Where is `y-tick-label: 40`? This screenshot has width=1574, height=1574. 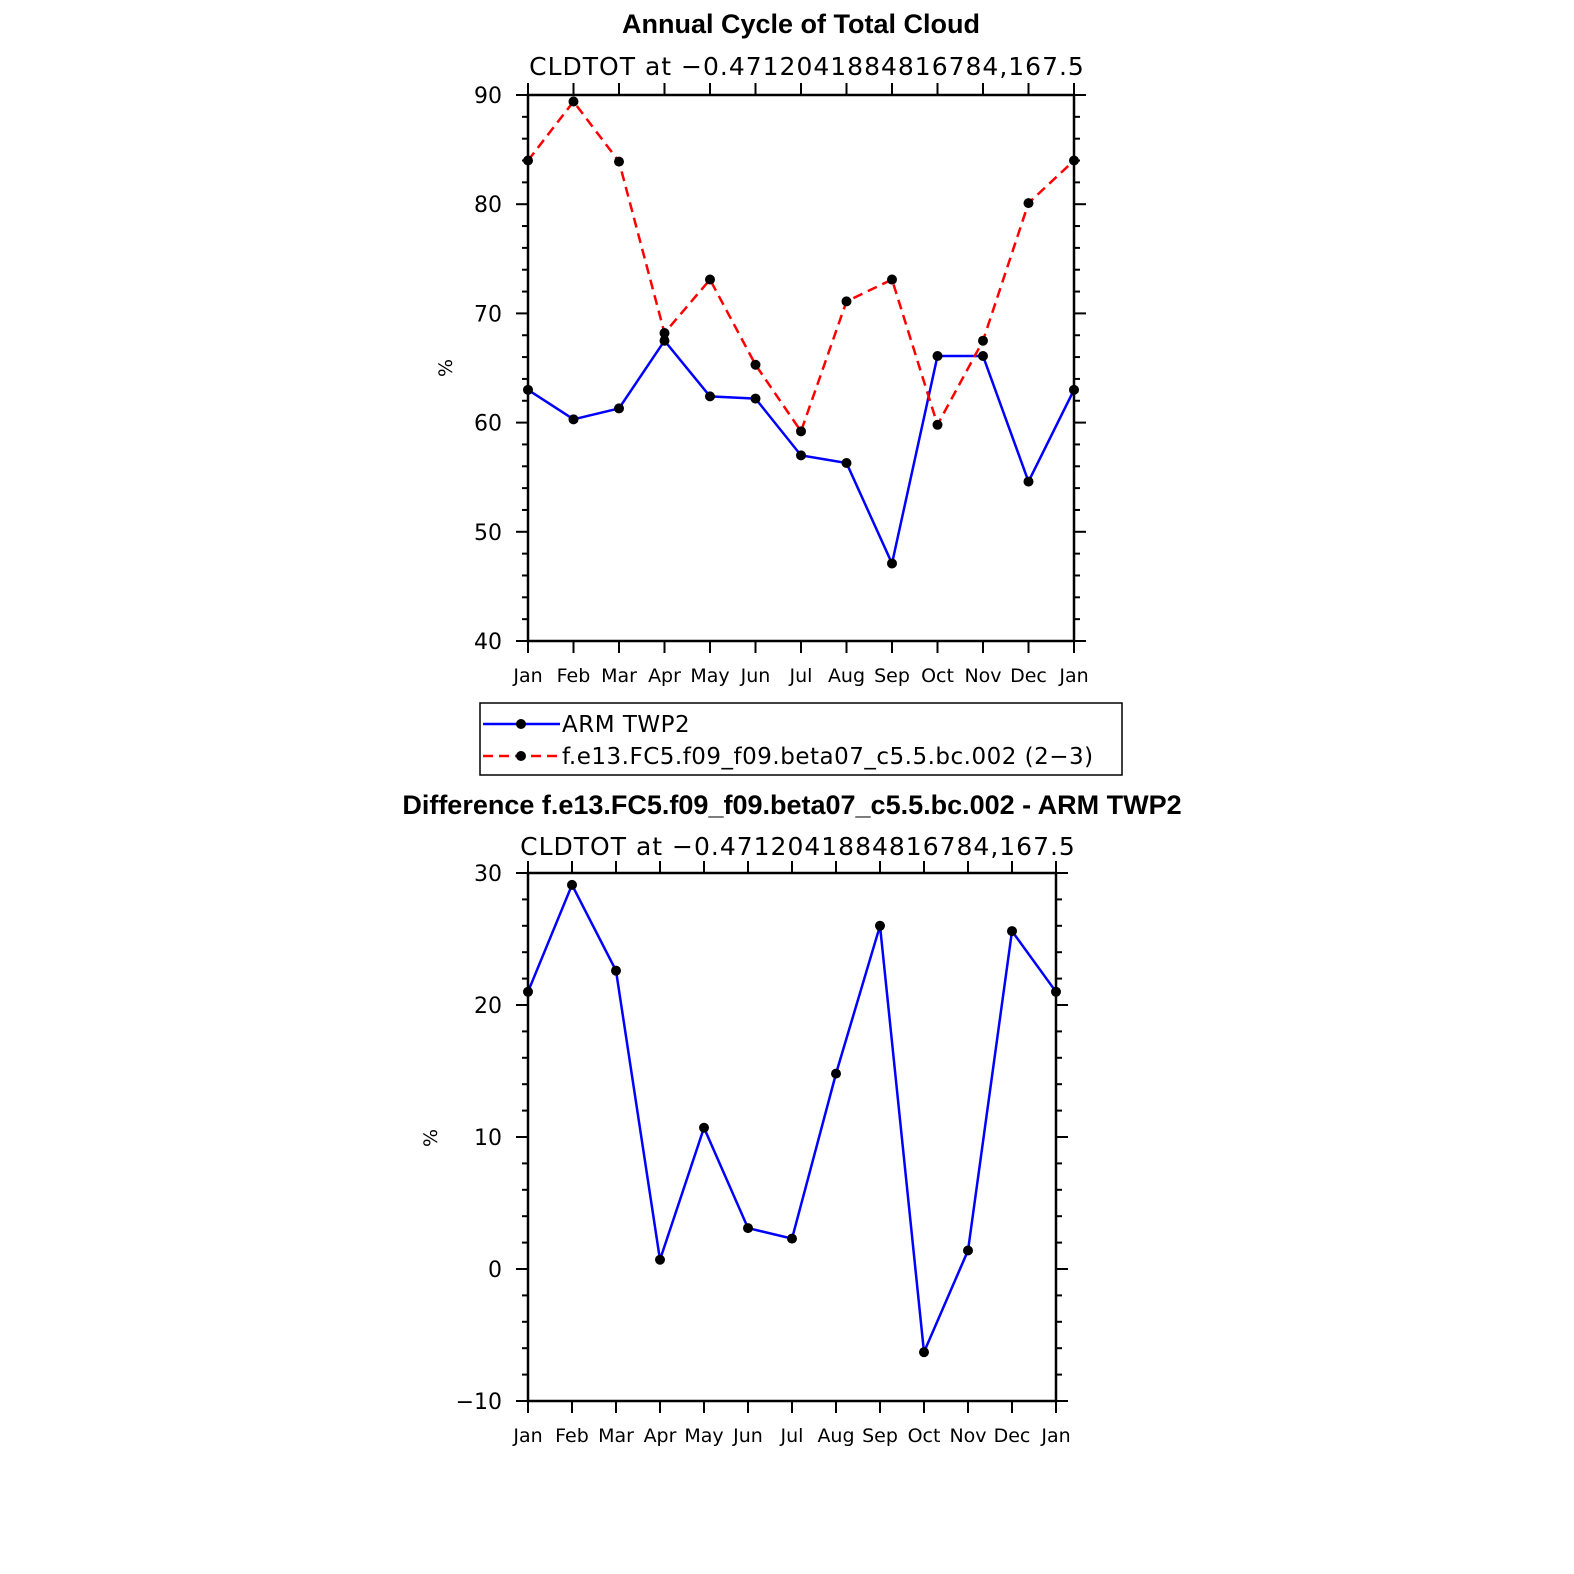 y-tick-label: 40 is located at coordinates (488, 642).